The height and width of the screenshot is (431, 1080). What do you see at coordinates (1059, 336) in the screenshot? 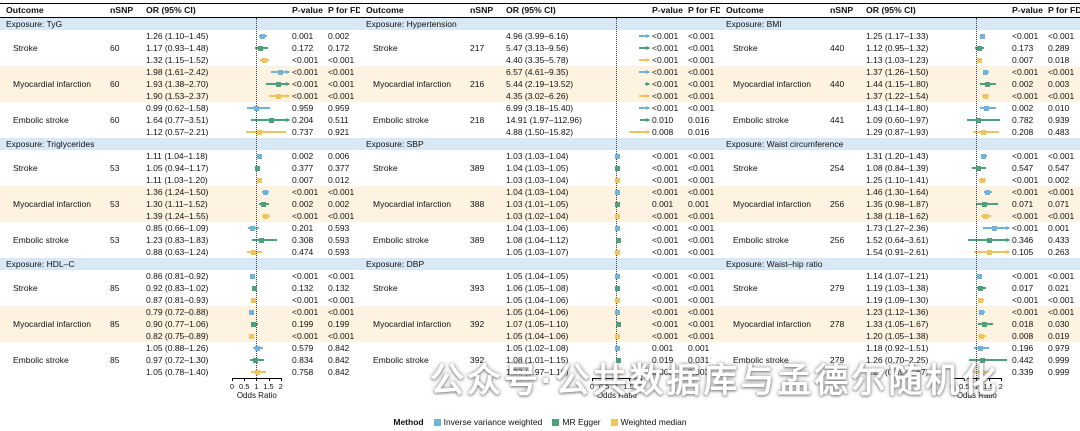
I see `fdr-cell: 0.019` at bounding box center [1059, 336].